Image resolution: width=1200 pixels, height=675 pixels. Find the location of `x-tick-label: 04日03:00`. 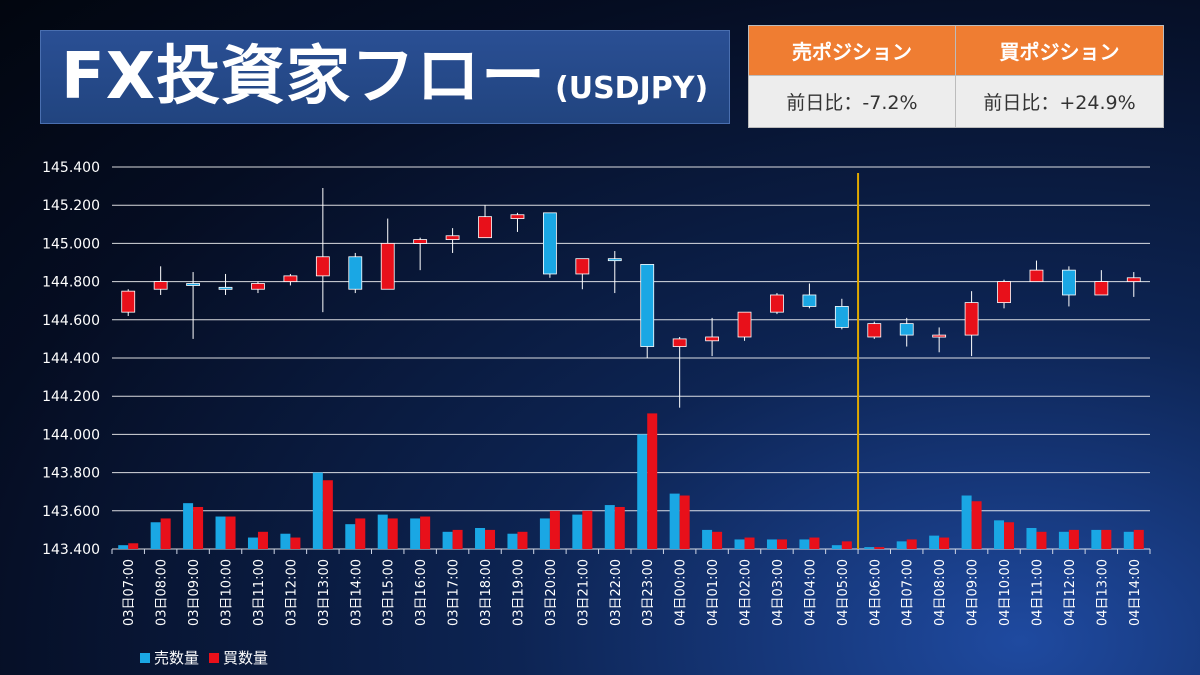

x-tick-label: 04日03:00 is located at coordinates (778, 592).